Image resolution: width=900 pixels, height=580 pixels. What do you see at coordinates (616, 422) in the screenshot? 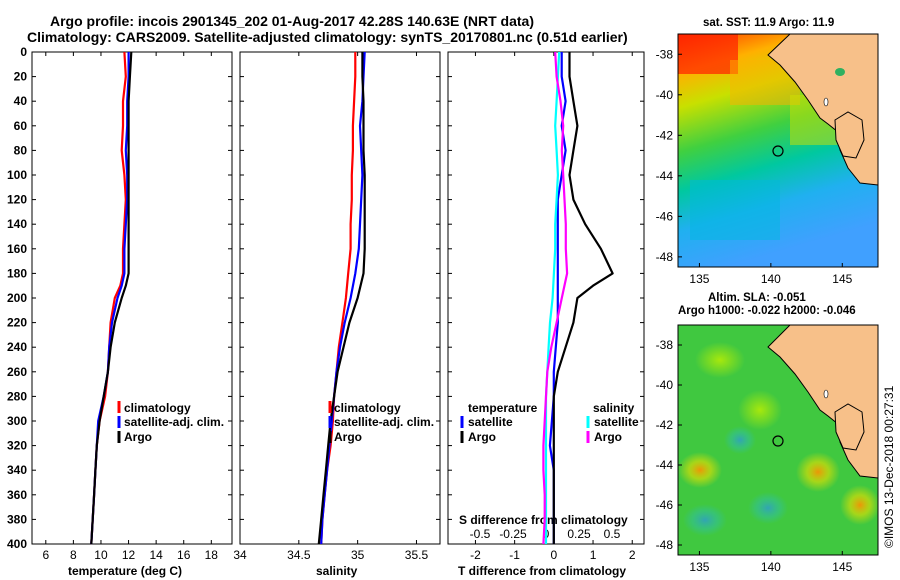
I see `legend-s-satellite: satellite` at bounding box center [616, 422].